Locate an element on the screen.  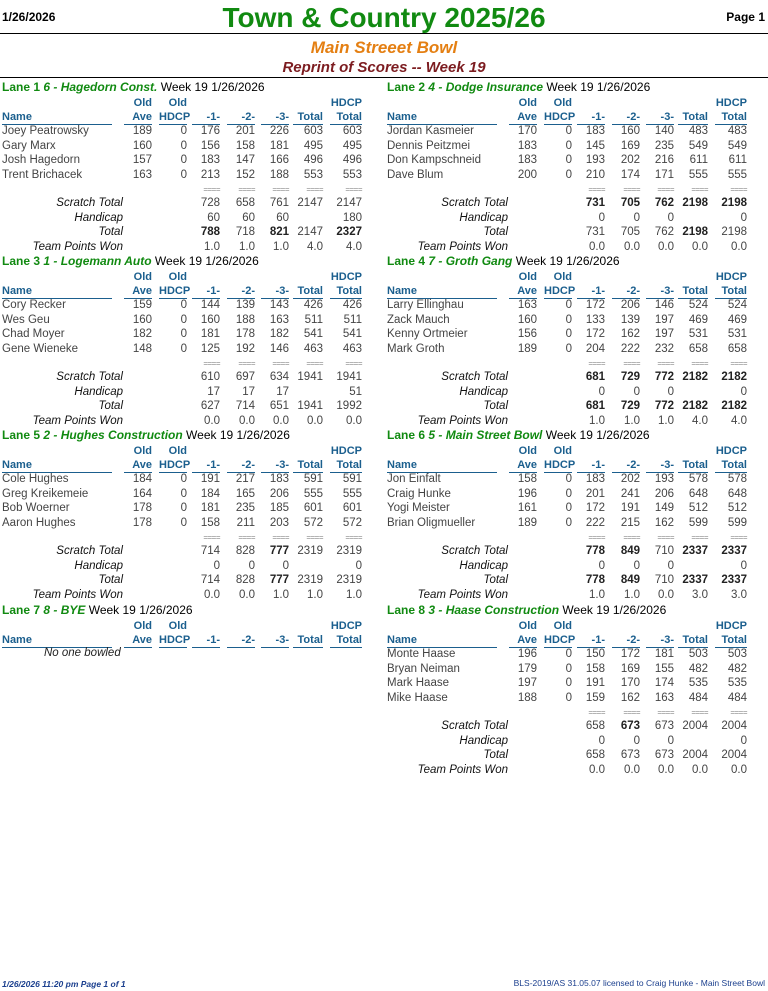
game-2-score: 152 is located at coordinates (245, 174).